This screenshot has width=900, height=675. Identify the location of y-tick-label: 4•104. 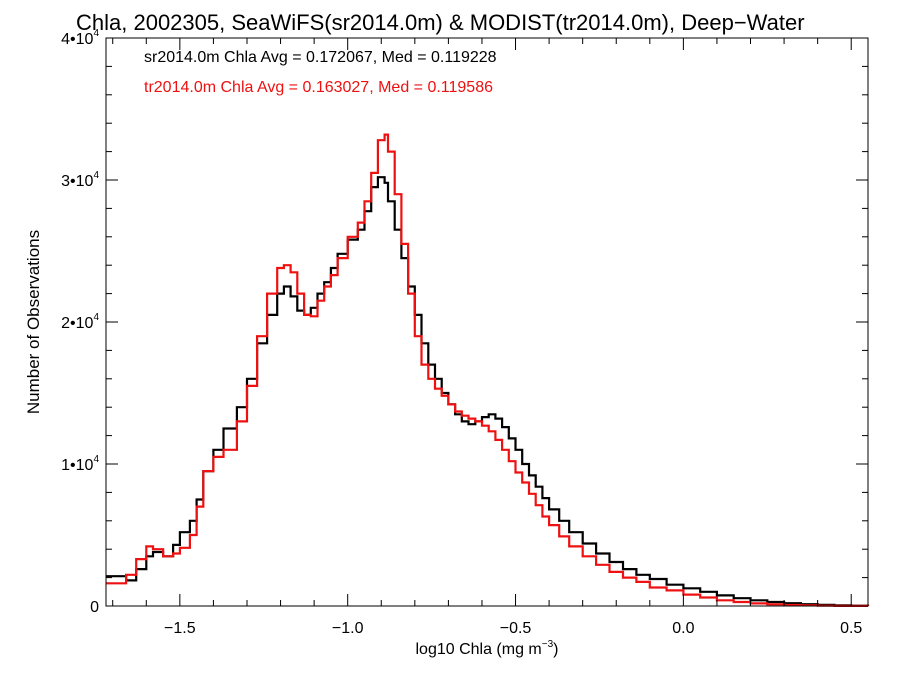
(80, 38).